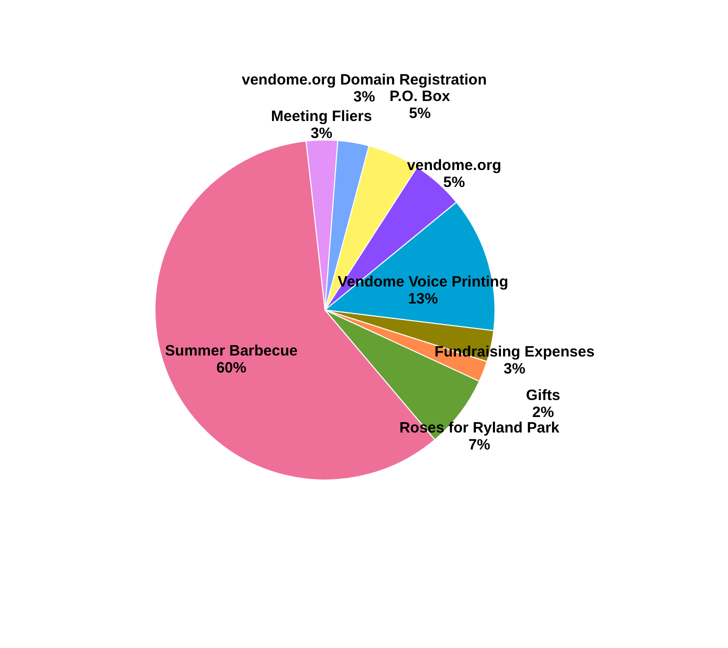 The image size is (728, 648). What do you see at coordinates (321, 117) in the screenshot?
I see `slice-label: Meeting Fliers` at bounding box center [321, 117].